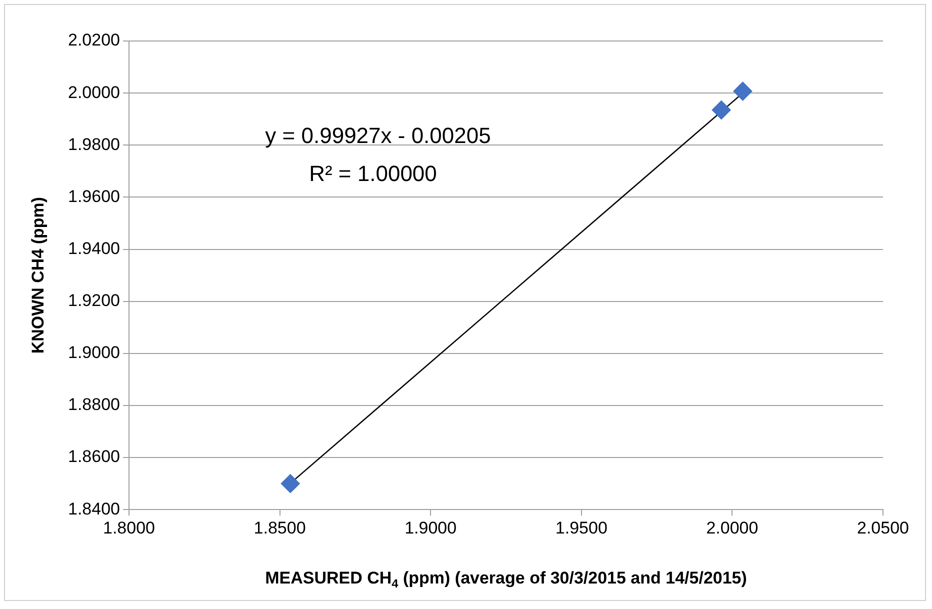  Describe the element at coordinates (581, 528) in the screenshot. I see `x-tick-label: 1.9500` at that location.